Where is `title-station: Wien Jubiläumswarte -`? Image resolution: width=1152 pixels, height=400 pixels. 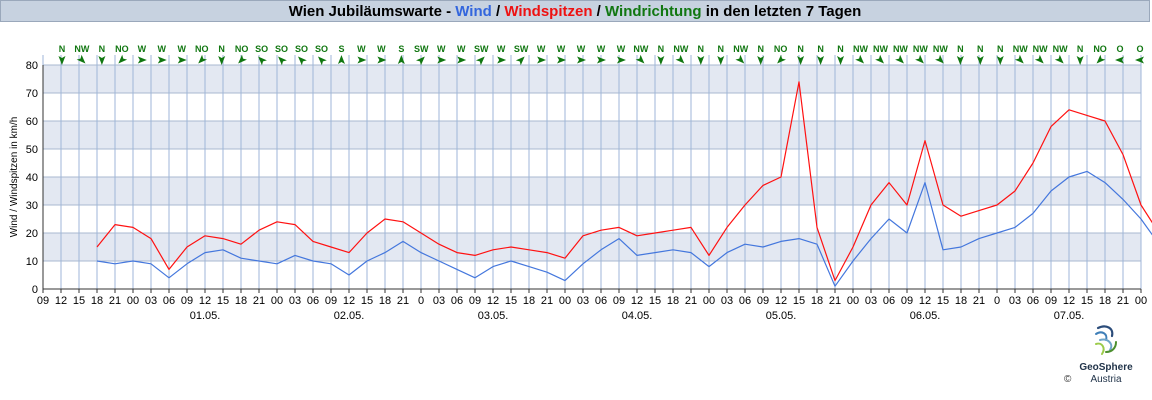
title-station: Wien Jubiläumswarte - is located at coordinates (372, 11).